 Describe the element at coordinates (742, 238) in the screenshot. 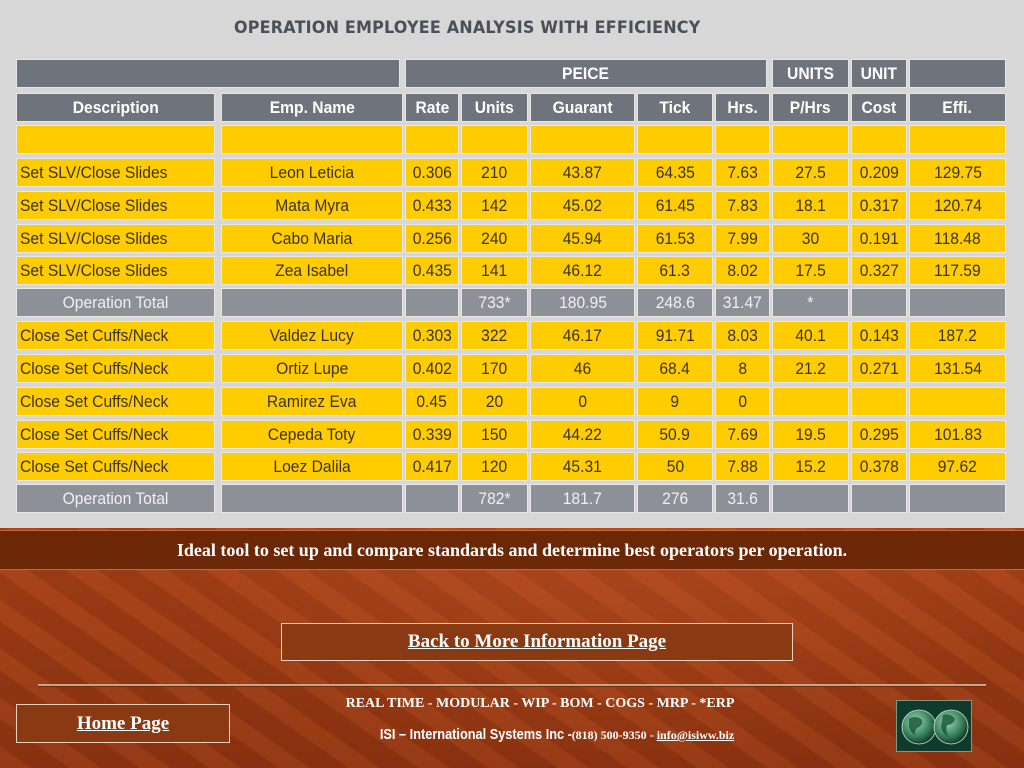

I see `data-cell-hrs: 7.99` at that location.